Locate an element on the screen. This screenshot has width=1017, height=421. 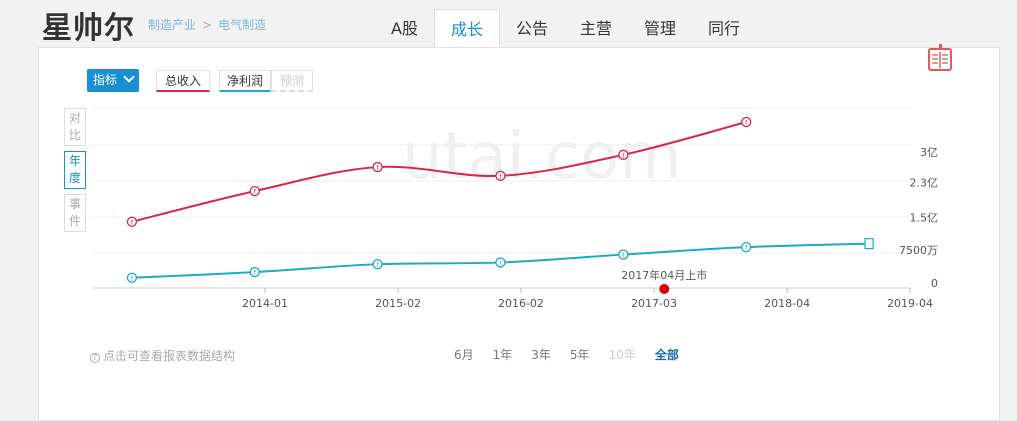
annual-button: 年度 is located at coordinates (75, 170).